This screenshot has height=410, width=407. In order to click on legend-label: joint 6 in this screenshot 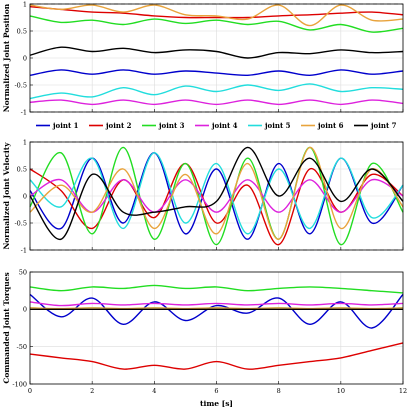, I will do `click(330, 125)`.